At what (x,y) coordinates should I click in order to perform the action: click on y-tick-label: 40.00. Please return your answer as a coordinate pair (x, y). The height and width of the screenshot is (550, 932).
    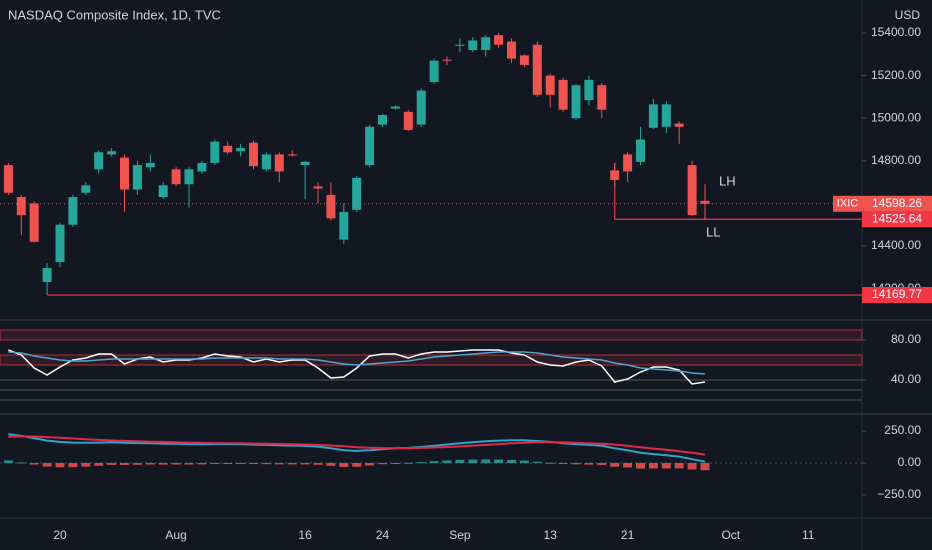
    Looking at the image, I should click on (906, 379).